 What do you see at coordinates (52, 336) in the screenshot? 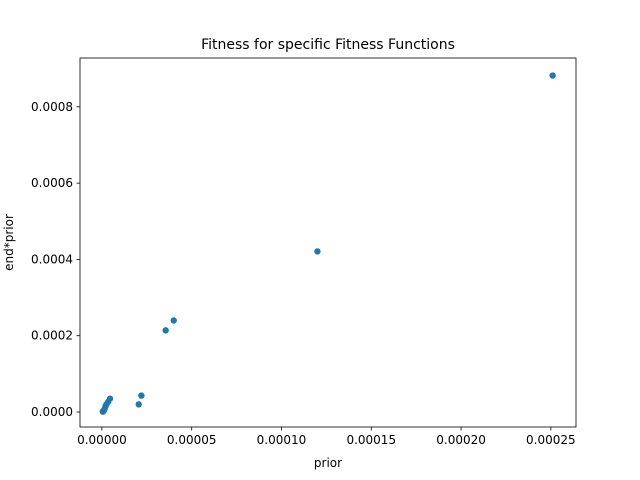
I see `y-tick-label: 0.0002` at bounding box center [52, 336].